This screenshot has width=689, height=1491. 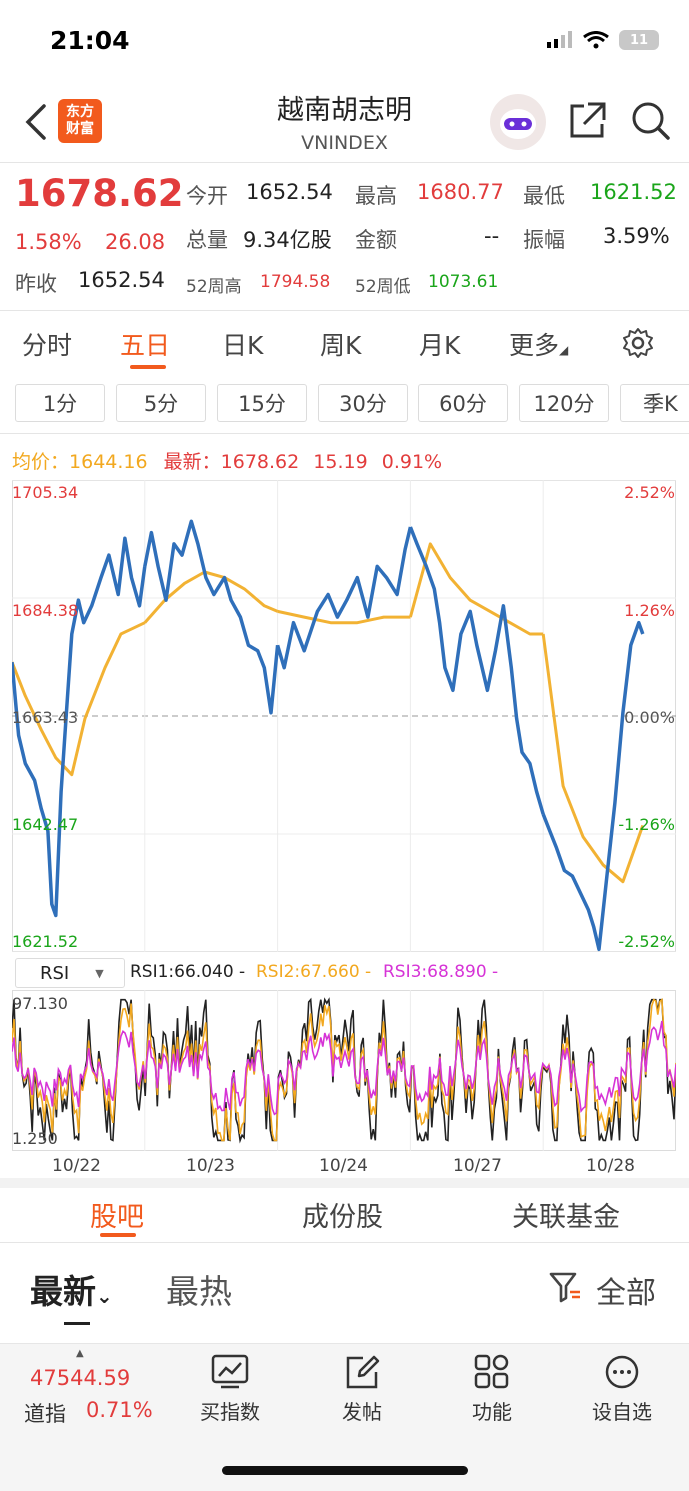 What do you see at coordinates (638, 343) in the screenshot?
I see `settings-gear-icon` at bounding box center [638, 343].